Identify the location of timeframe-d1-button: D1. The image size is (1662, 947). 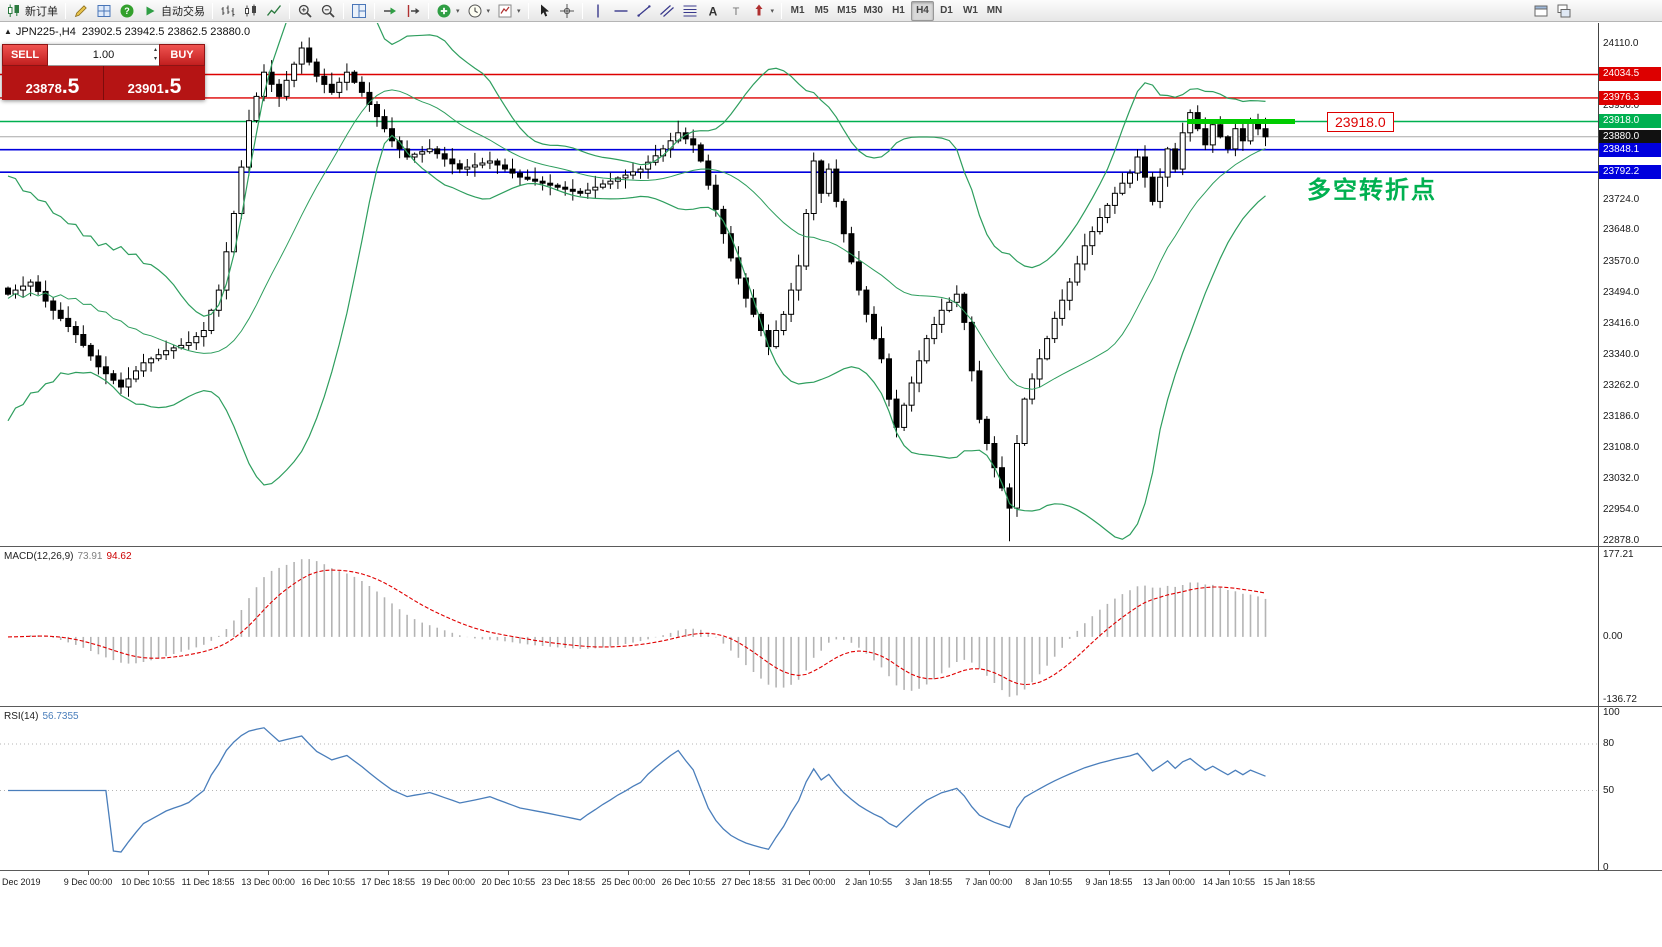
(946, 10).